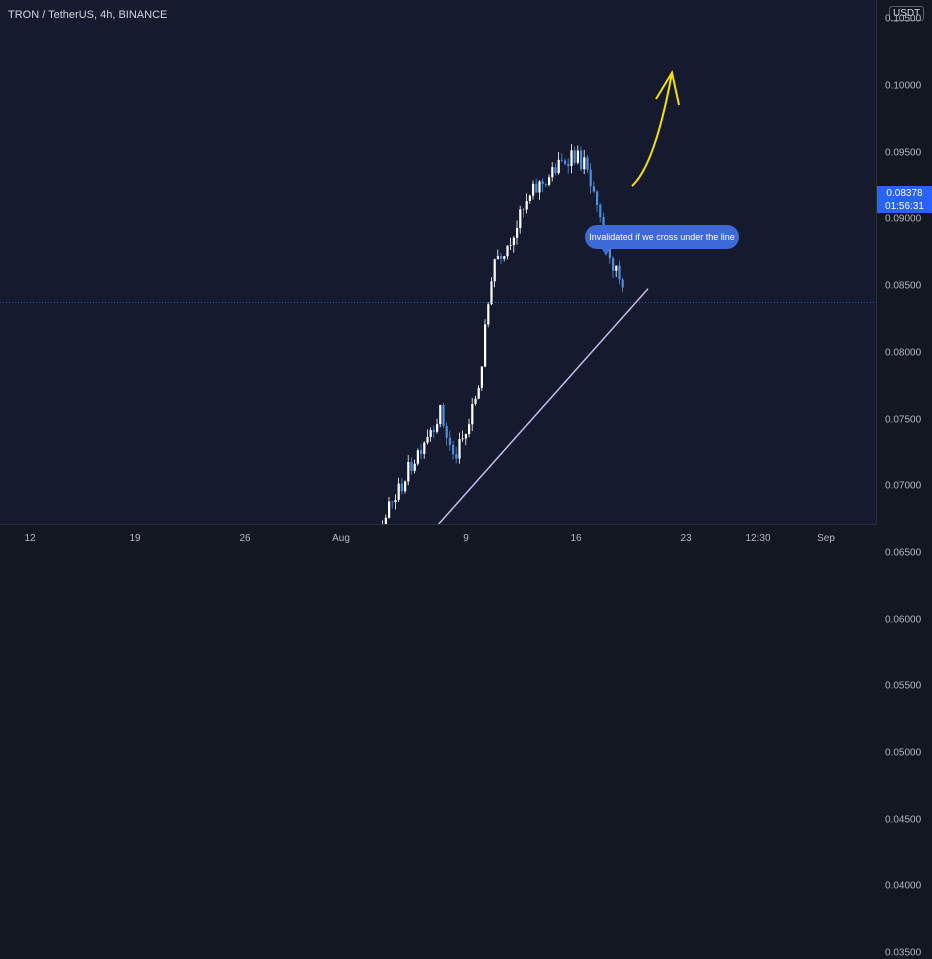 Image resolution: width=932 pixels, height=959 pixels. Describe the element at coordinates (667, 87) in the screenshot. I see `projection-arrowhead` at that location.